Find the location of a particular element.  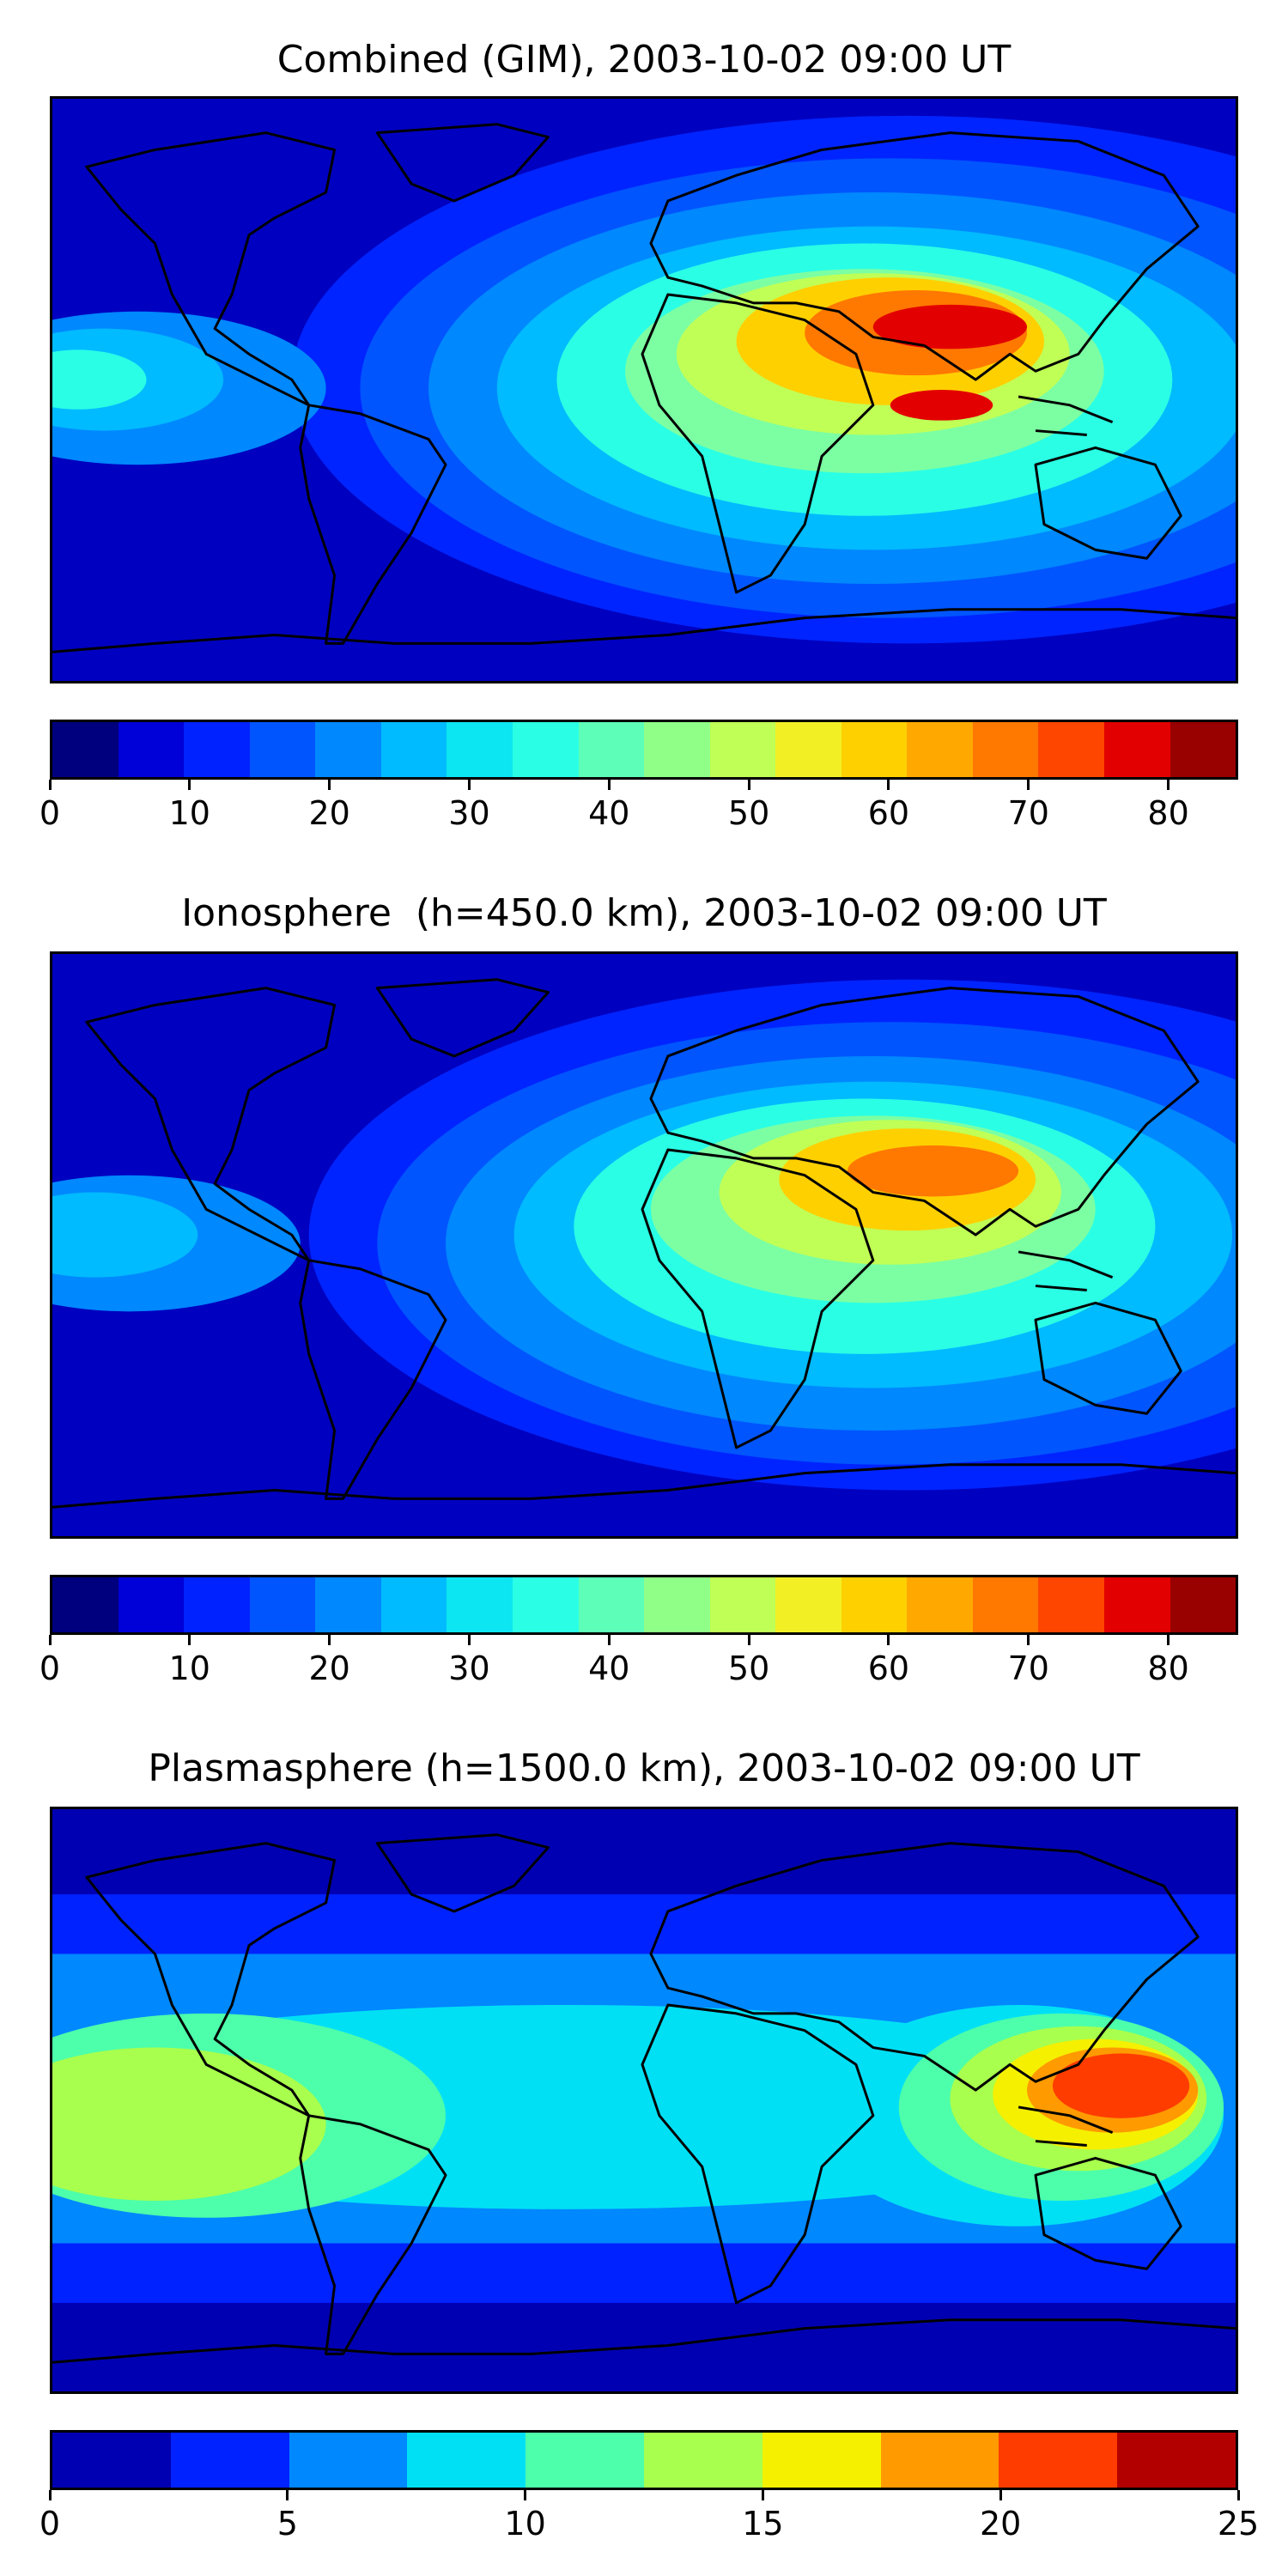

coastline-antarctica is located at coordinates (644, 630).